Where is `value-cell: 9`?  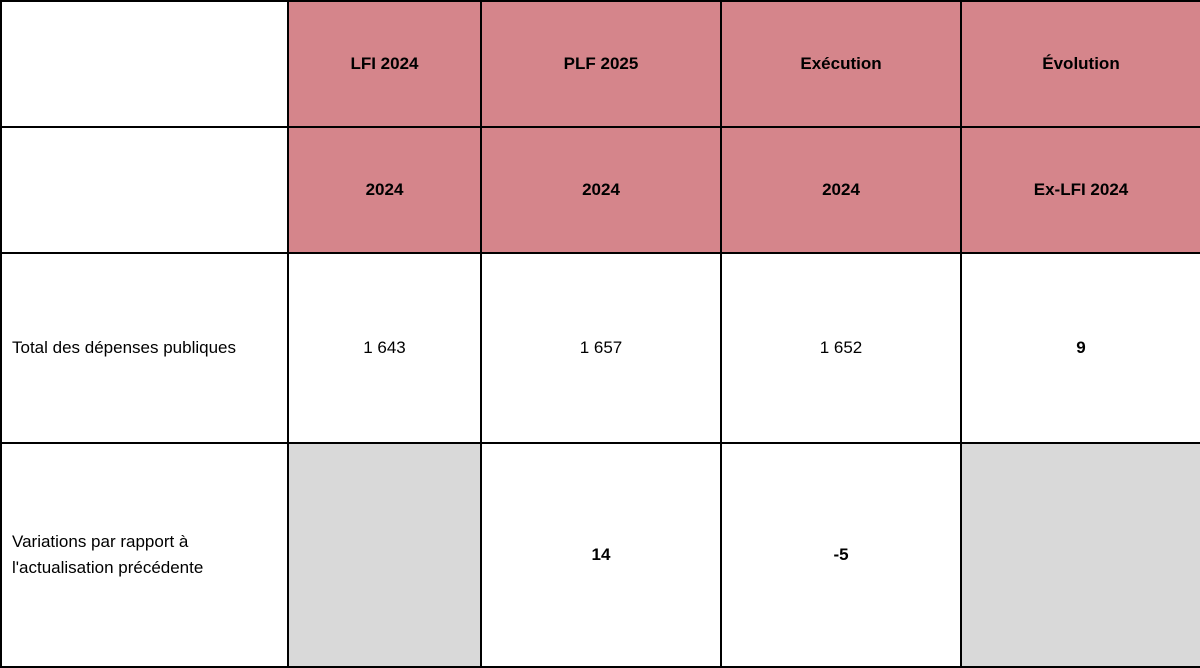 value-cell: 9 is located at coordinates (1080, 348).